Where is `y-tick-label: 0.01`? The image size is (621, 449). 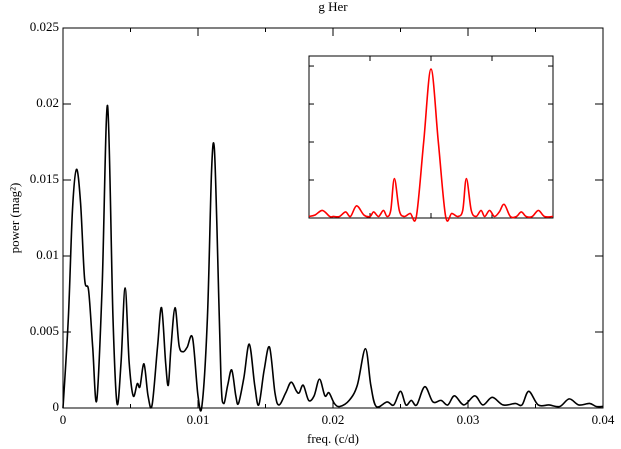
y-tick-label: 0.01 is located at coordinates (47, 254).